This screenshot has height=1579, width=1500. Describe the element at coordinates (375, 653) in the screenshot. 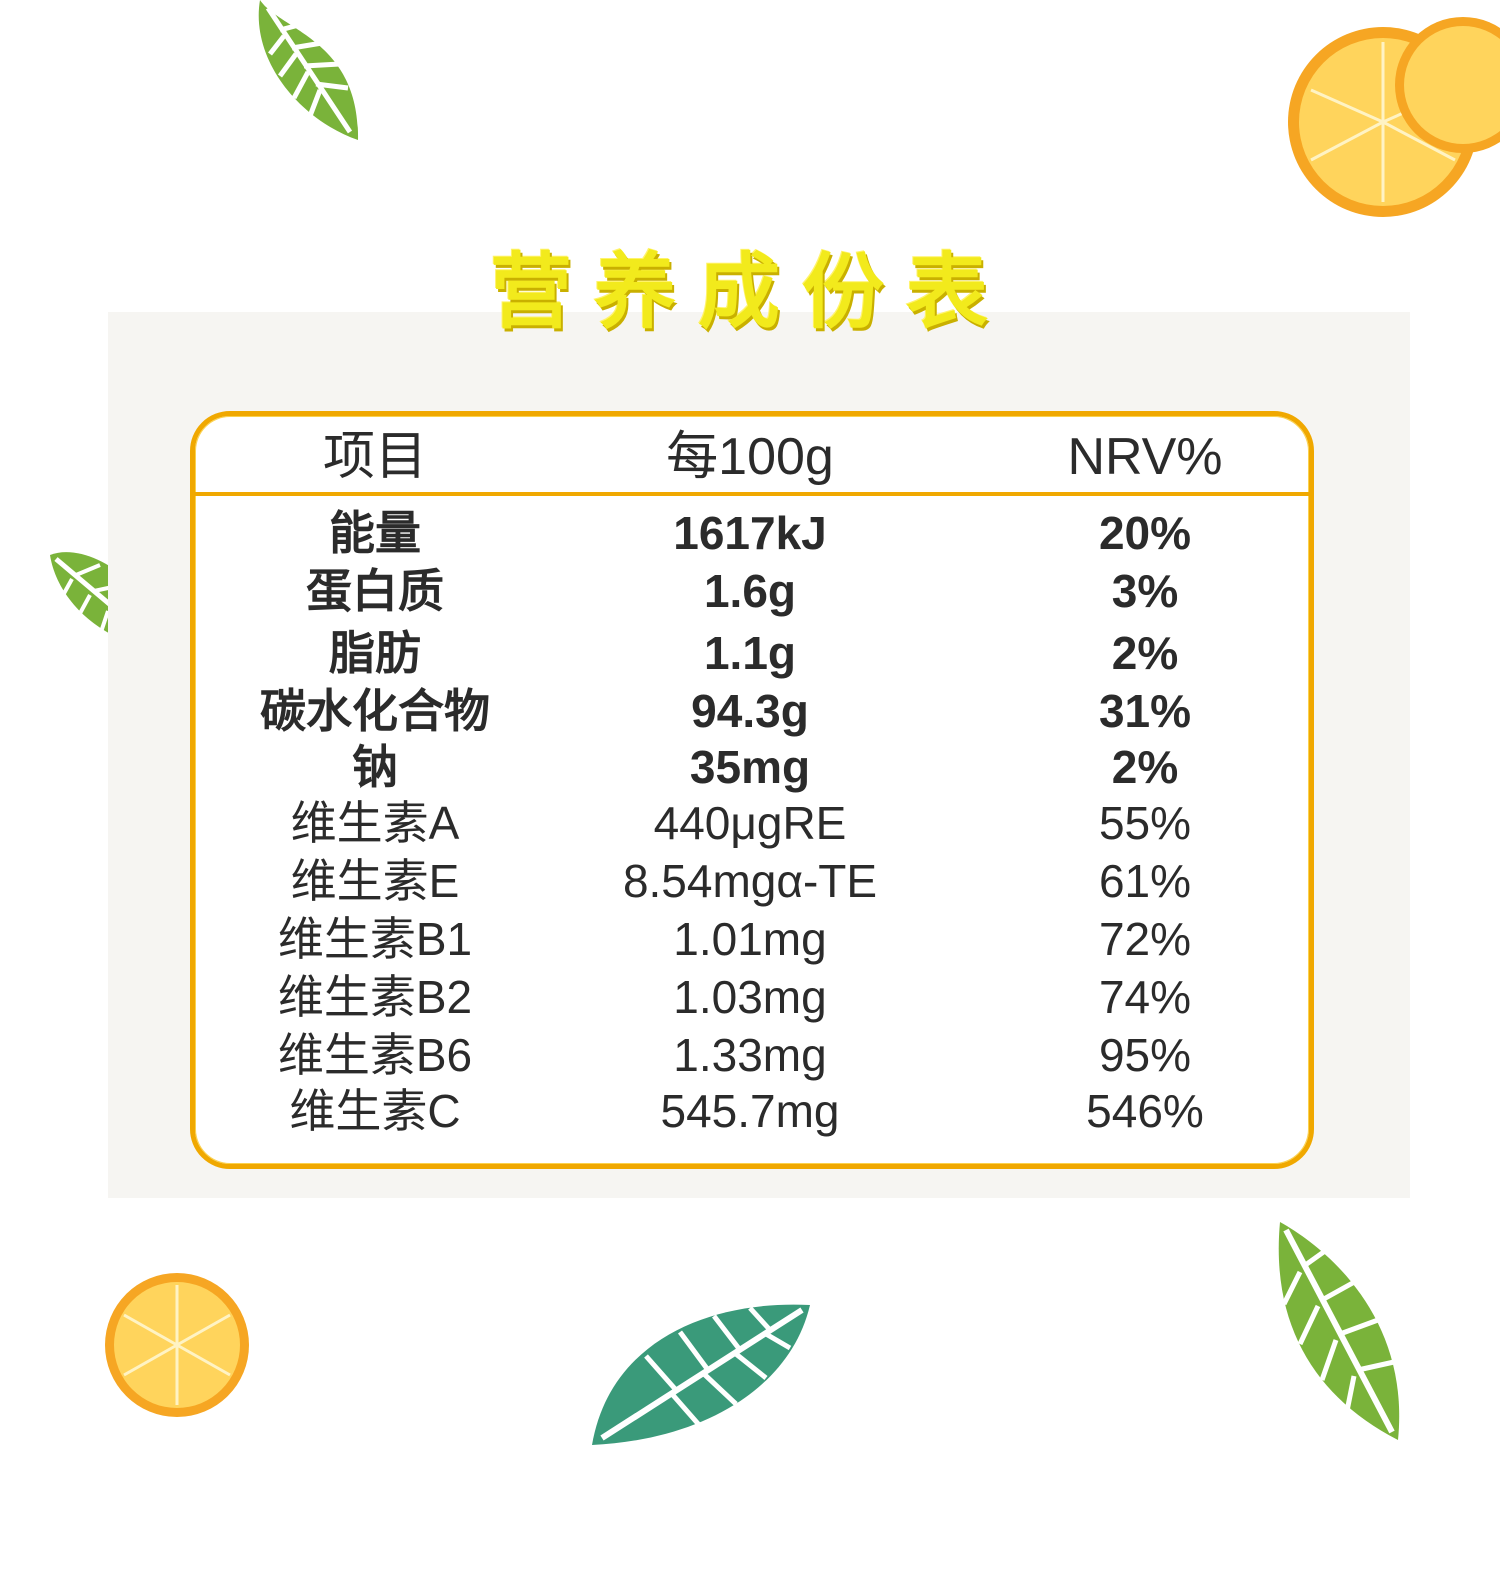

I see `row-item: 脂肪` at that location.